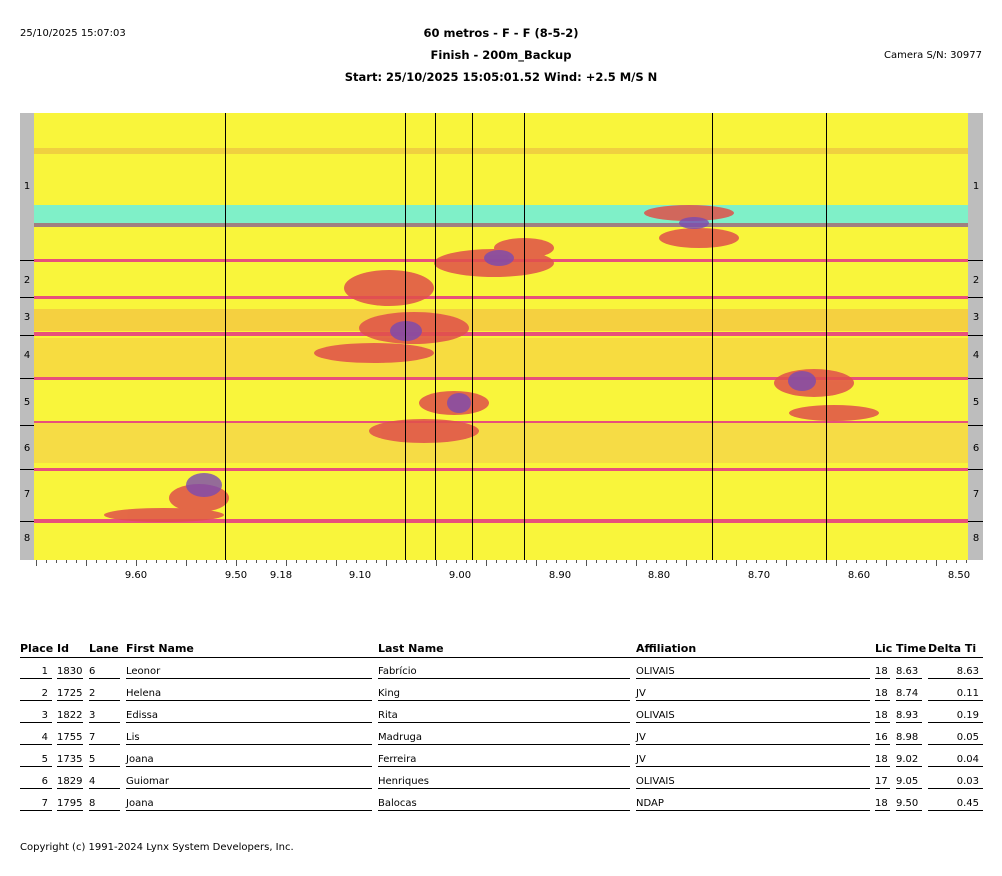  I want to click on lane-label-right: 6, so click(976, 448).